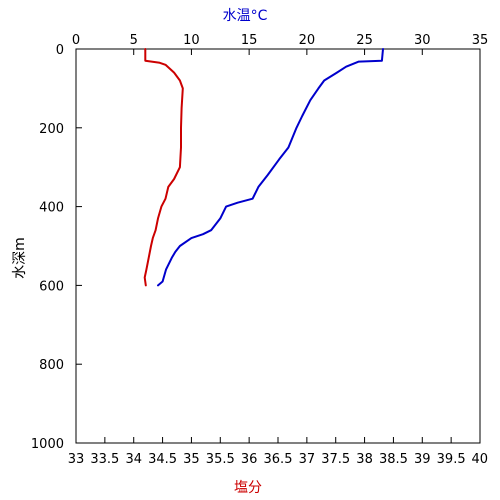 This screenshot has width=500, height=500. Describe the element at coordinates (162, 459) in the screenshot. I see `bottom-axis-tick-label: 34.5` at that location.